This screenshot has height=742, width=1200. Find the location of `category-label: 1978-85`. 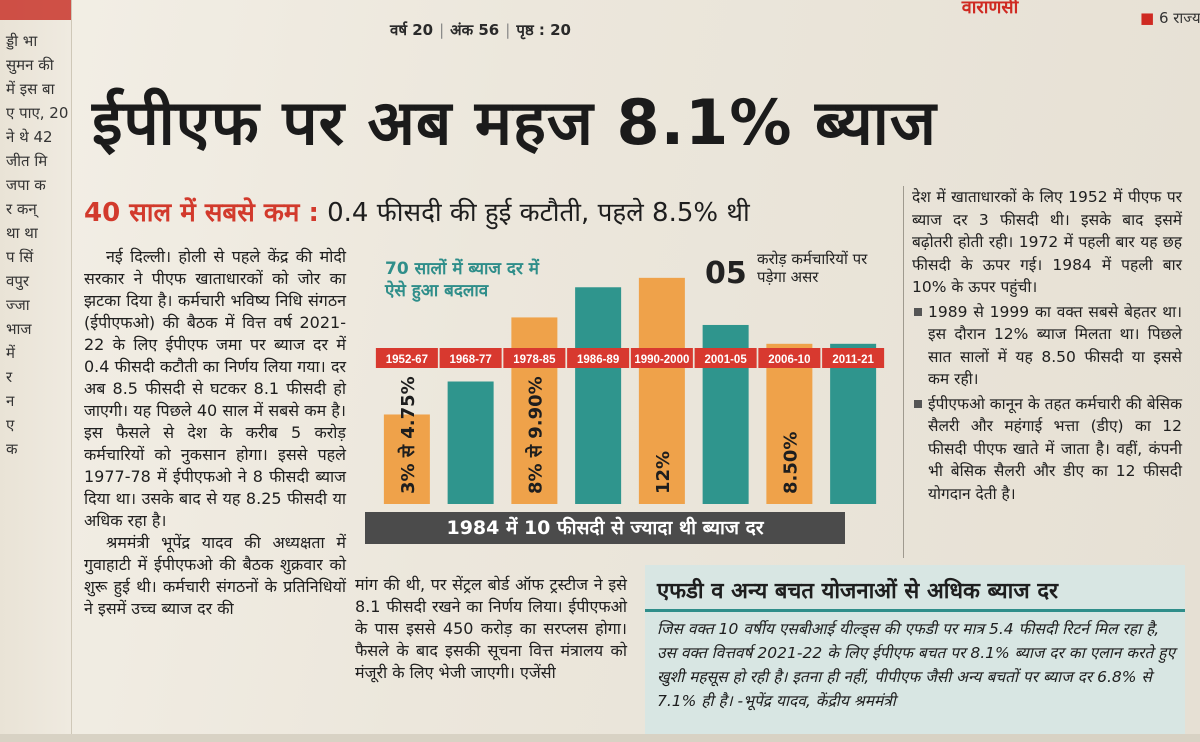

category-label: 1978-85 is located at coordinates (534, 360).